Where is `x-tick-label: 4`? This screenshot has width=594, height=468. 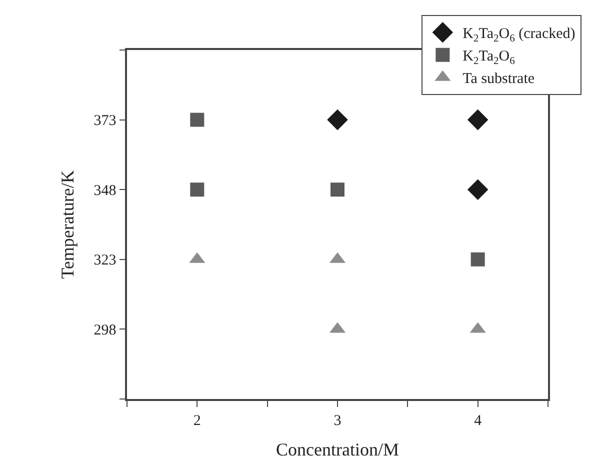 x-tick-label: 4 is located at coordinates (478, 420).